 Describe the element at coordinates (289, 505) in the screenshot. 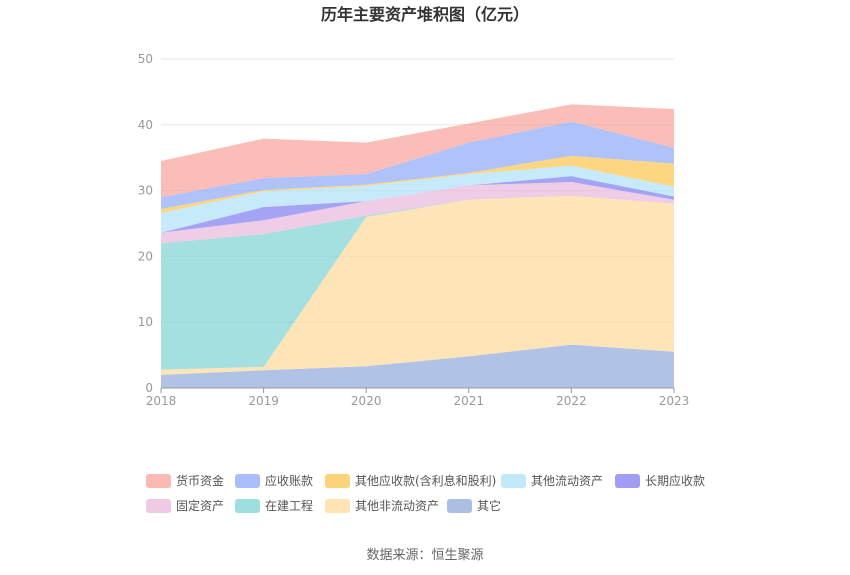

I see `legend-label: 在建工程` at that location.